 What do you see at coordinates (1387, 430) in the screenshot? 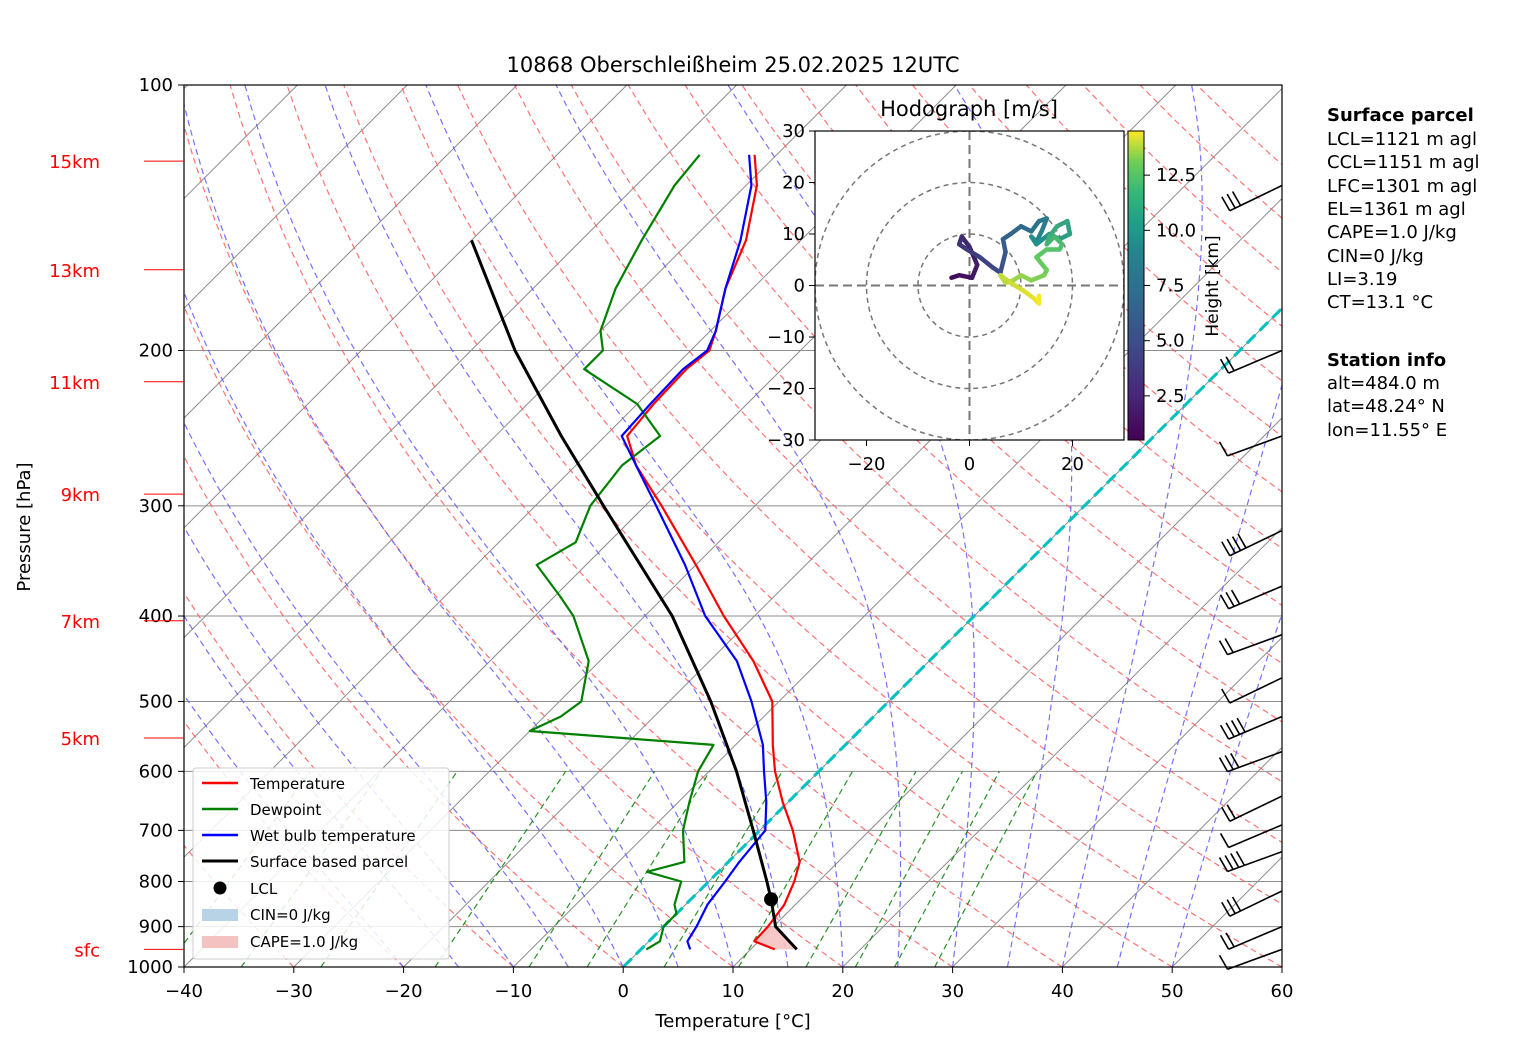
I see `station-lon: lon=11.55° E` at bounding box center [1387, 430].